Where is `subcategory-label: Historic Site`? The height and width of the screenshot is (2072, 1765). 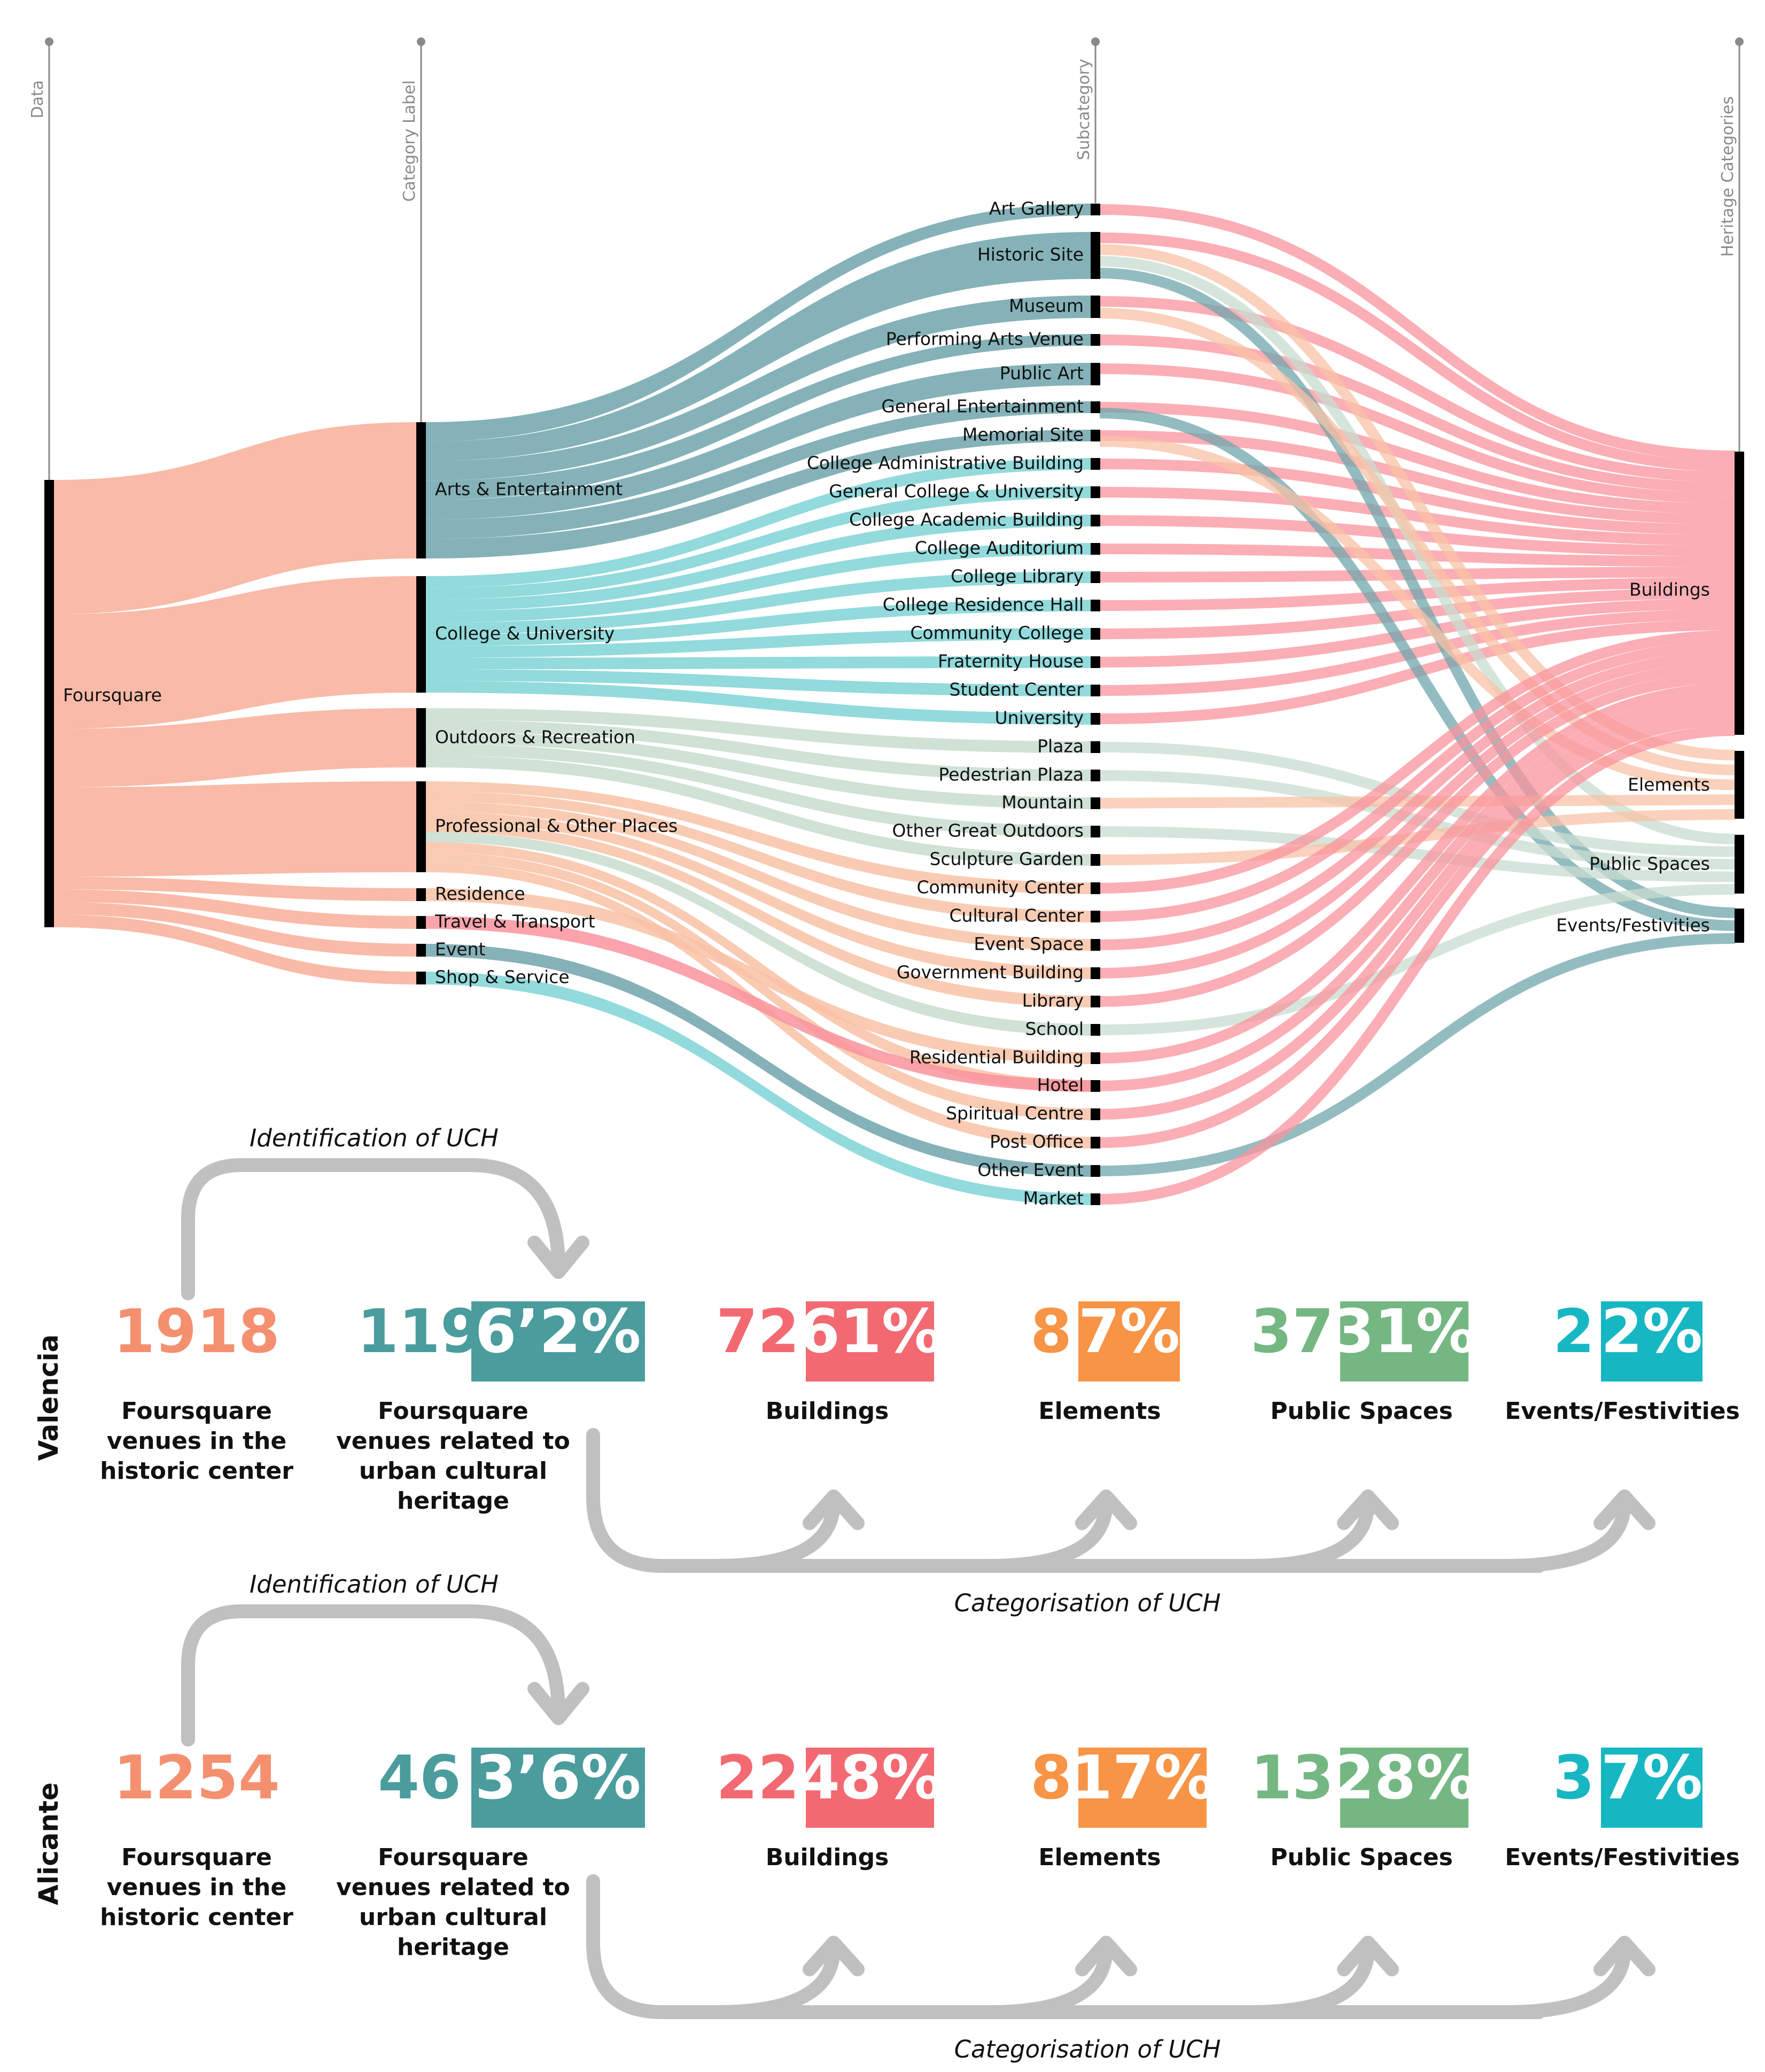 subcategory-label: Historic Site is located at coordinates (1030, 254).